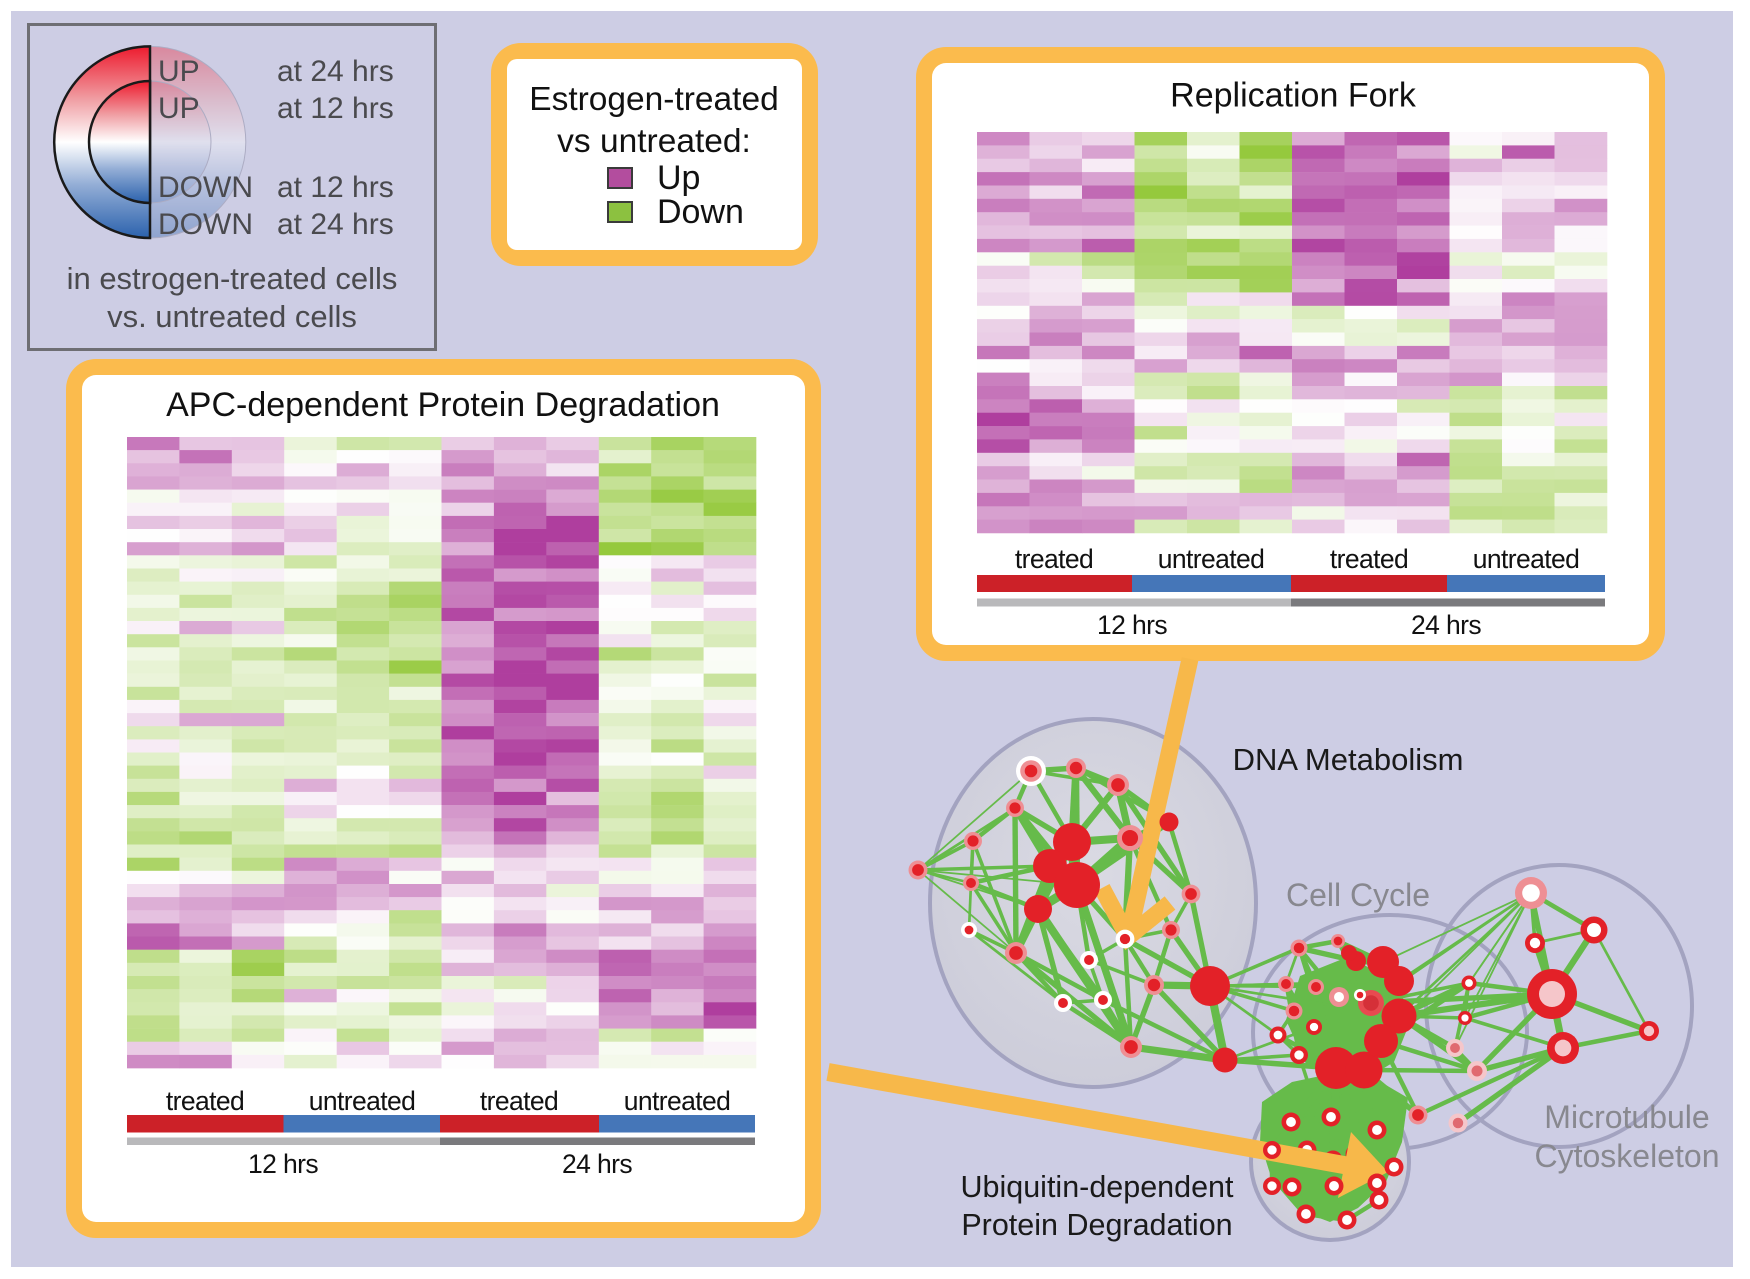 This screenshot has height=1279, width=1750. I want to click on svg-text: vs untreated:, so click(654, 141).